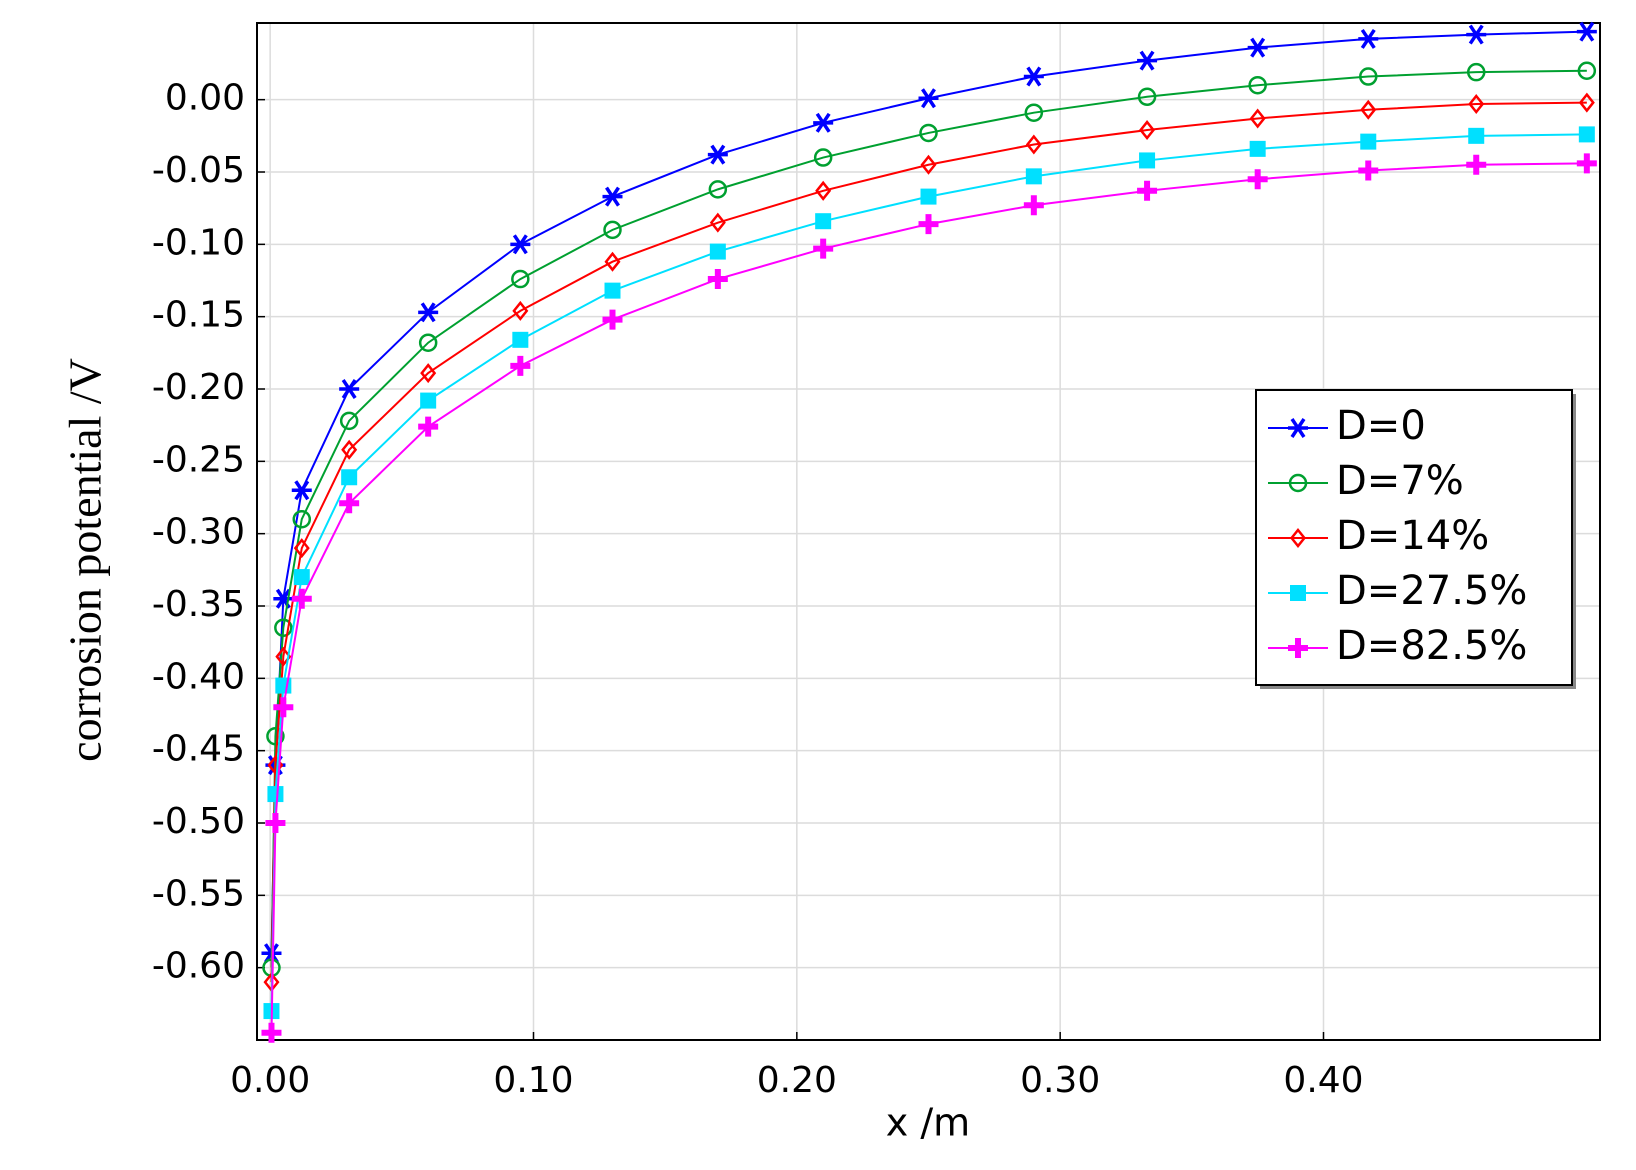  What do you see at coordinates (928, 1123) in the screenshot?
I see `x-axis-label: x /m` at bounding box center [928, 1123].